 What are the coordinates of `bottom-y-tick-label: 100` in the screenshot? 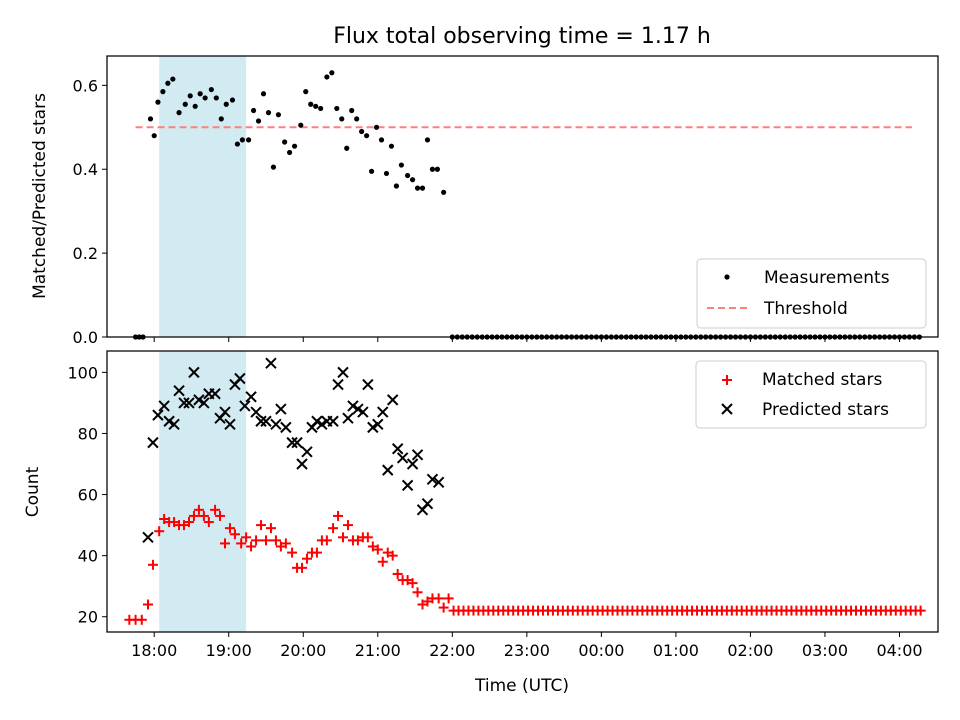 It's located at (82, 372).